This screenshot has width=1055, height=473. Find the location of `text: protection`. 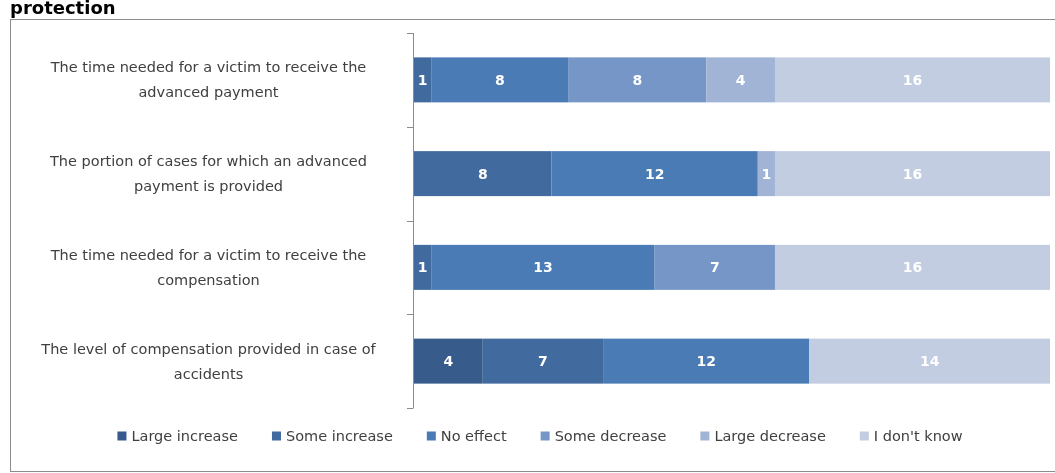

text: protection is located at coordinates (63, 9).